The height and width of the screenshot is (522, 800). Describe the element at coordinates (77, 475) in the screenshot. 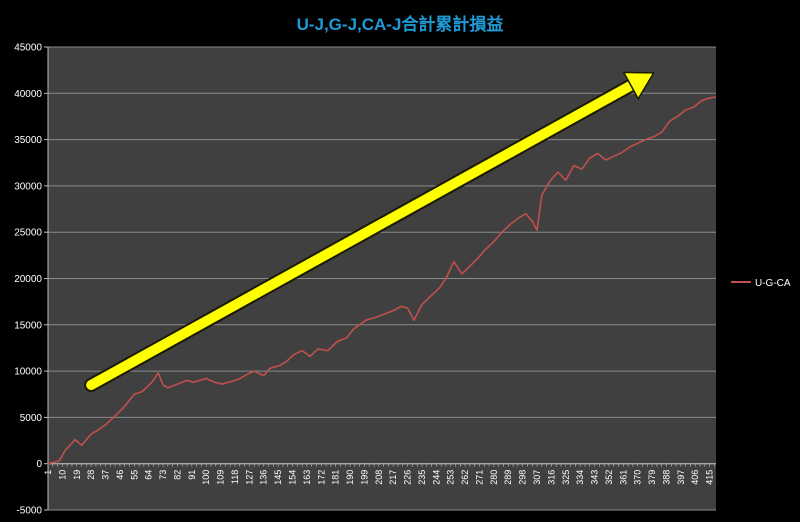

I see `x-tick-label: 19` at that location.